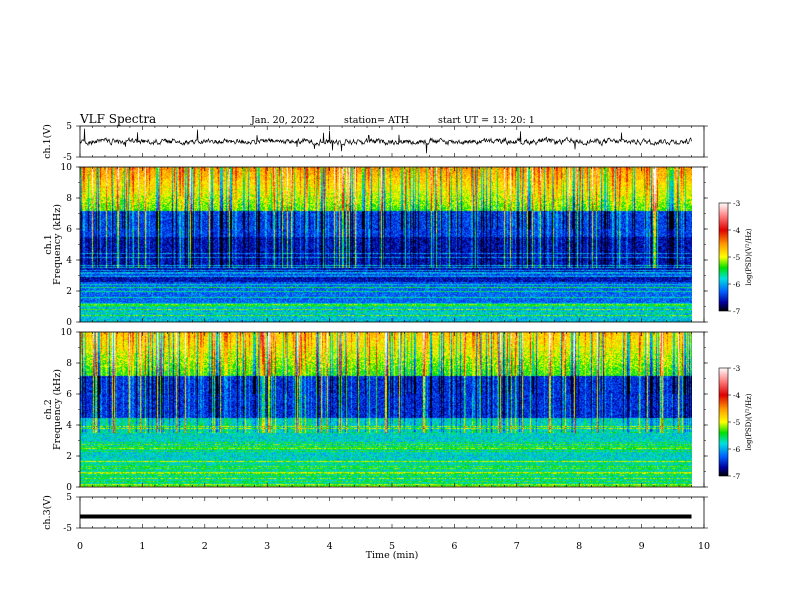  What do you see at coordinates (454, 546) in the screenshot?
I see `x-tick-label: 6` at bounding box center [454, 546].